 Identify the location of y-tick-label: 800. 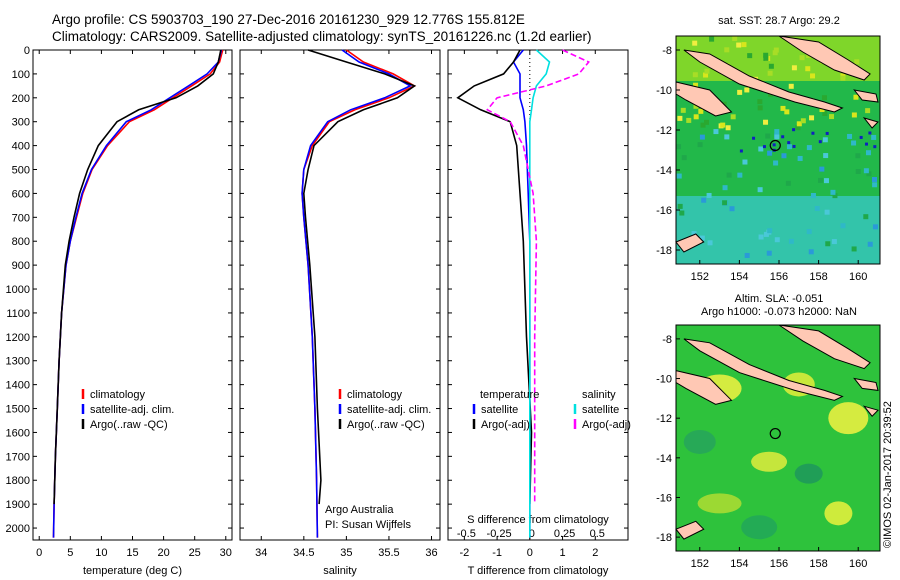
(21, 242).